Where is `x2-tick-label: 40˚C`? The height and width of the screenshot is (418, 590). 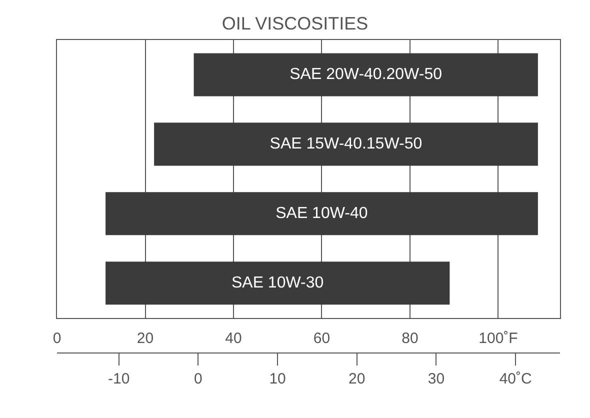 x2-tick-label: 40˚C is located at coordinates (515, 379).